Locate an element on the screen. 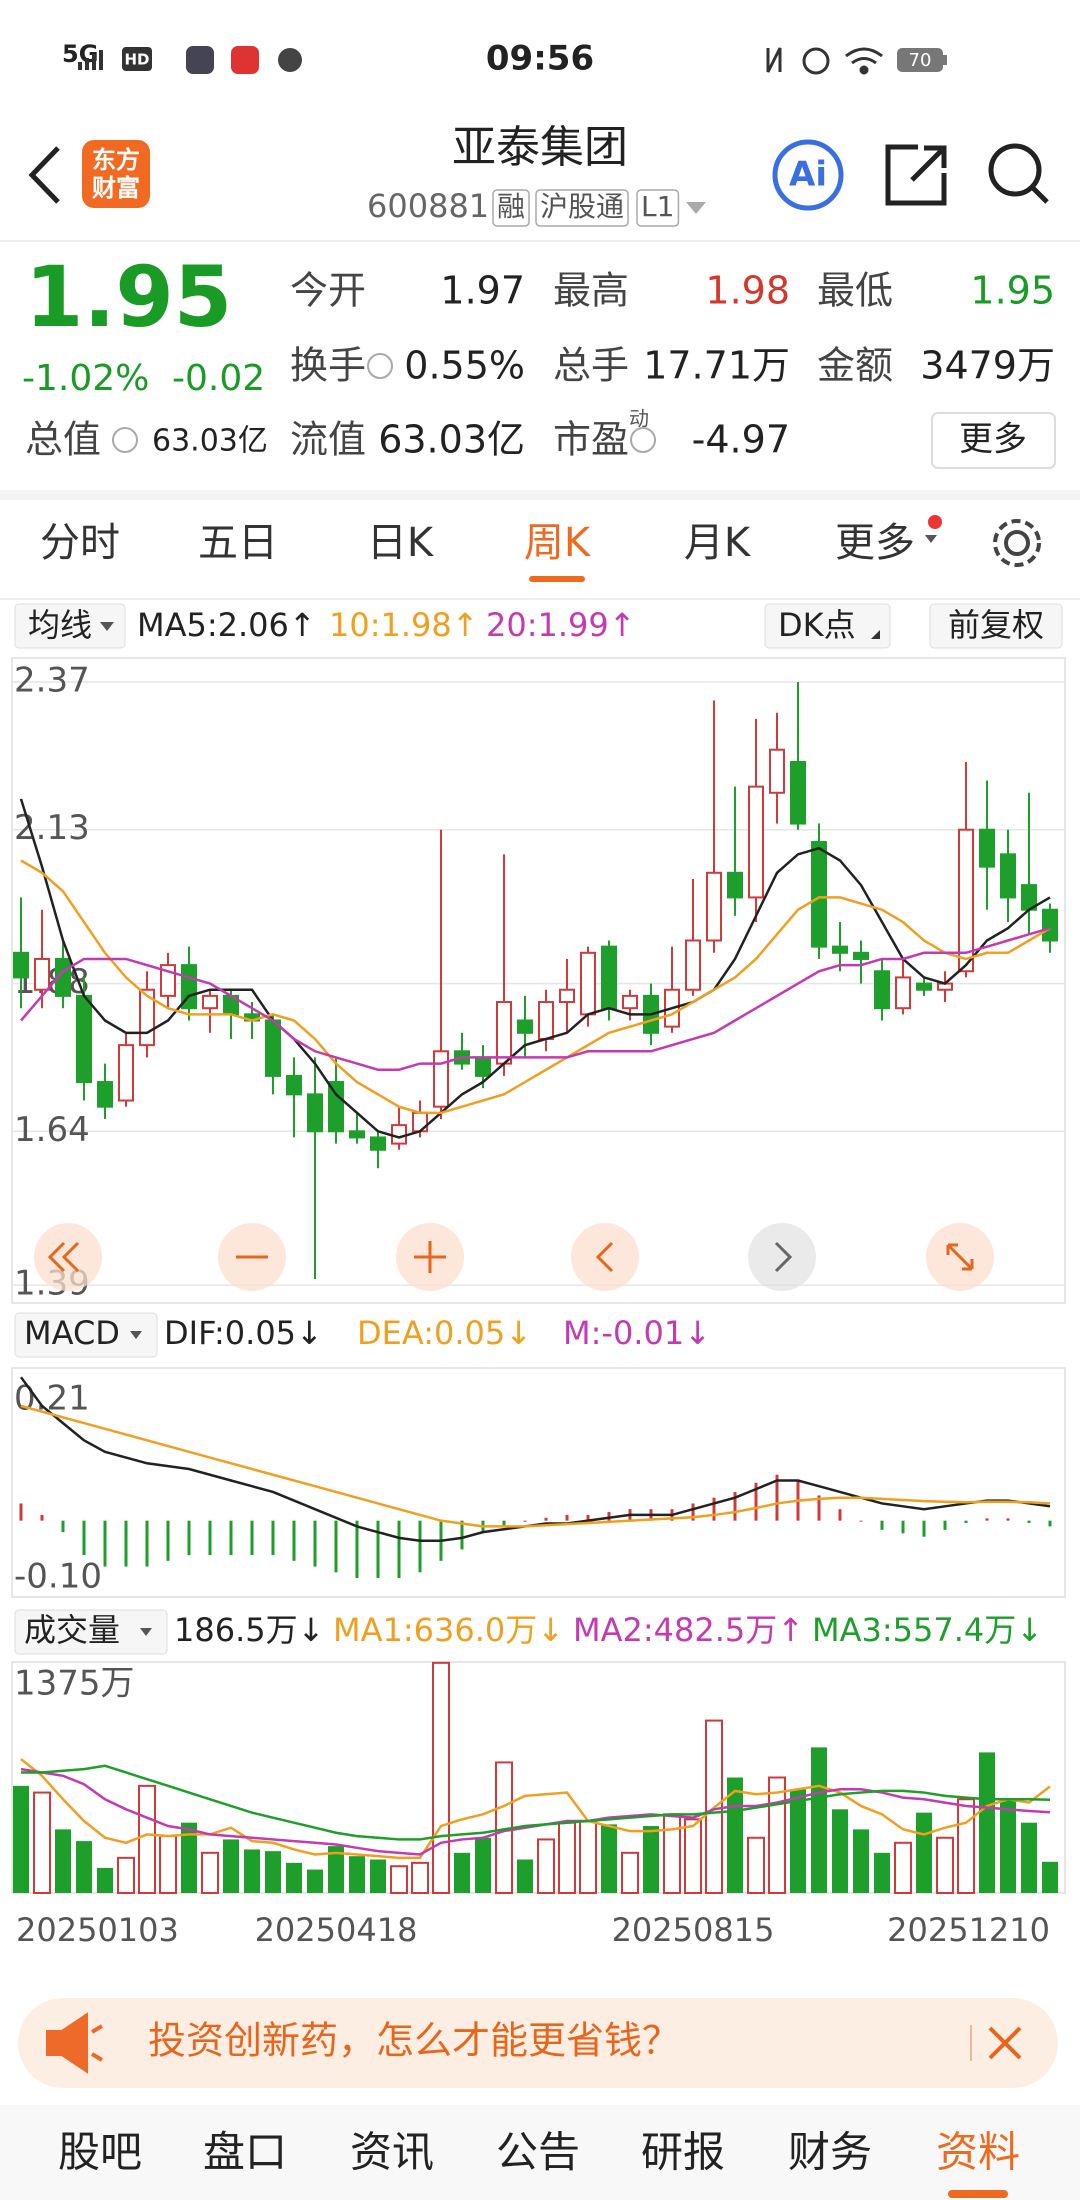 Image resolution: width=1080 pixels, height=2200 pixels. tags: 融沪股通 L1 is located at coordinates (586, 208).